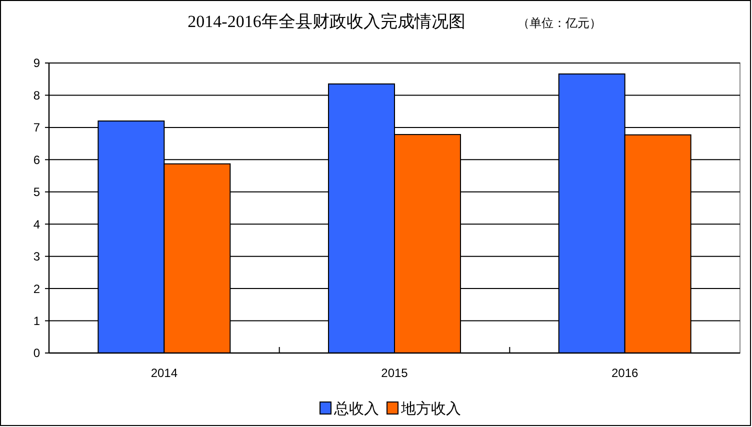  What do you see at coordinates (356, 409) in the screenshot?
I see `legend-label: 总收入` at bounding box center [356, 409].